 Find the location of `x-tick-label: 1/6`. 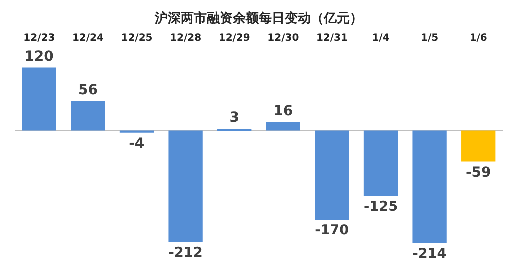

x-tick-label: 1/6 is located at coordinates (479, 38).